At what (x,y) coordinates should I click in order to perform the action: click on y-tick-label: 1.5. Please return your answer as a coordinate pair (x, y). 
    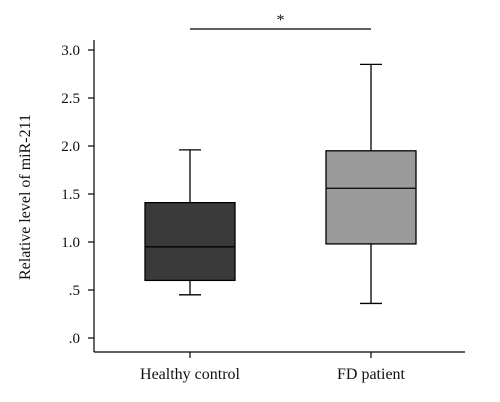
    Looking at the image, I should click on (70, 195).